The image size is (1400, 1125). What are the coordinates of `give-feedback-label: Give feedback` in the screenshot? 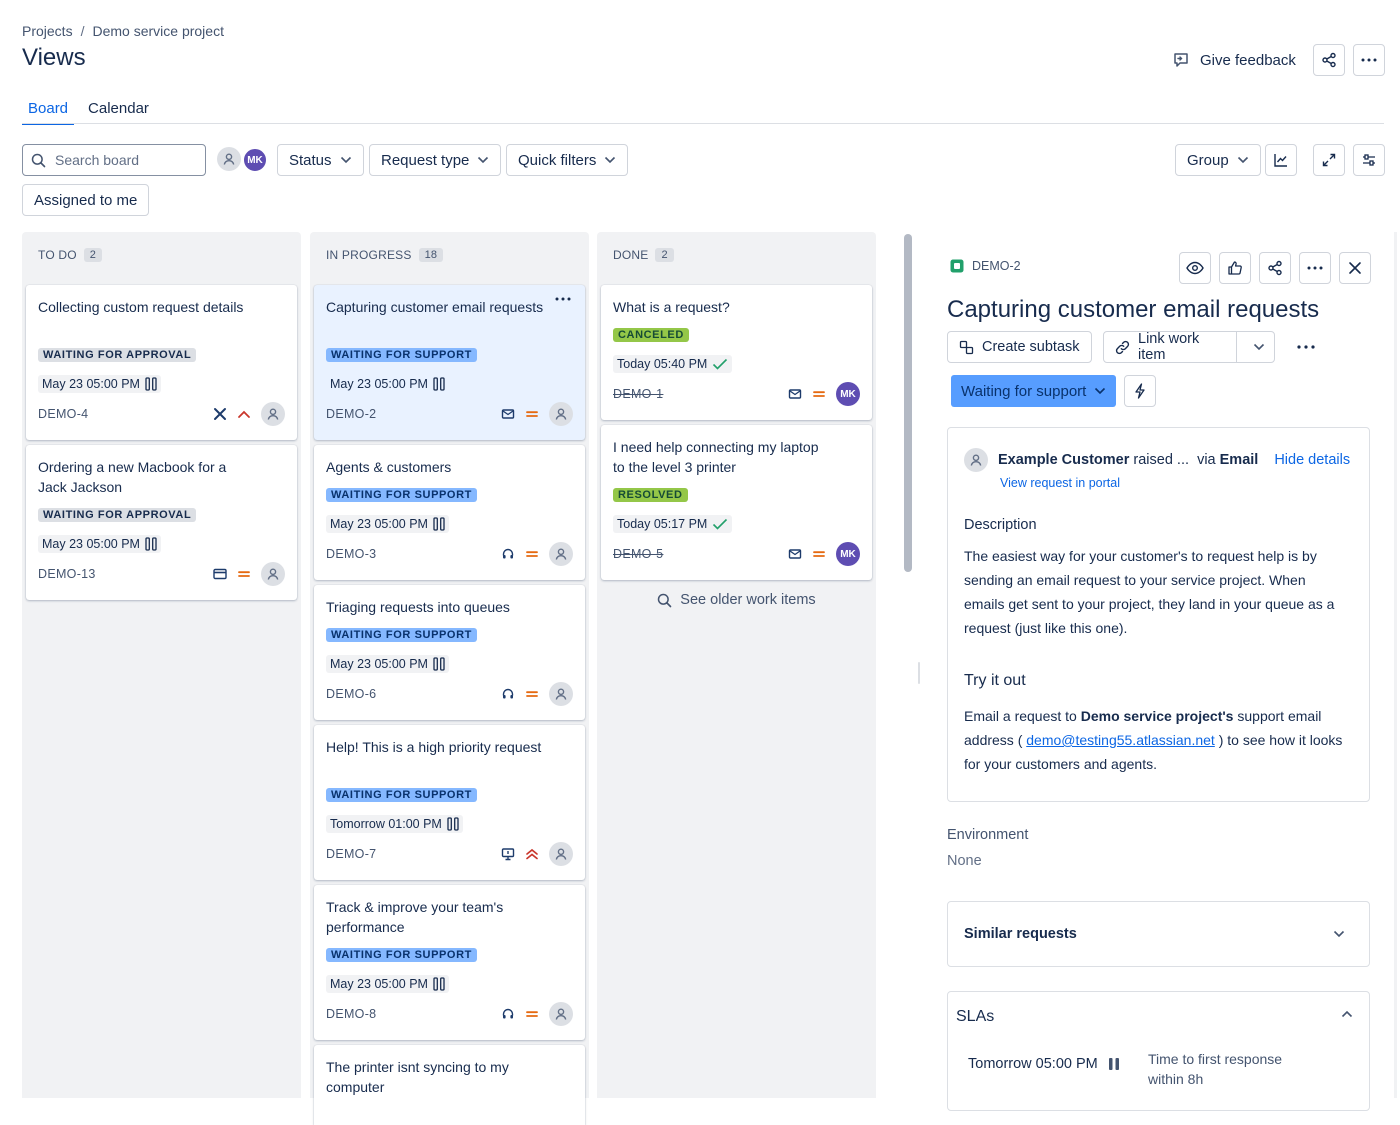 It's located at (1248, 60).